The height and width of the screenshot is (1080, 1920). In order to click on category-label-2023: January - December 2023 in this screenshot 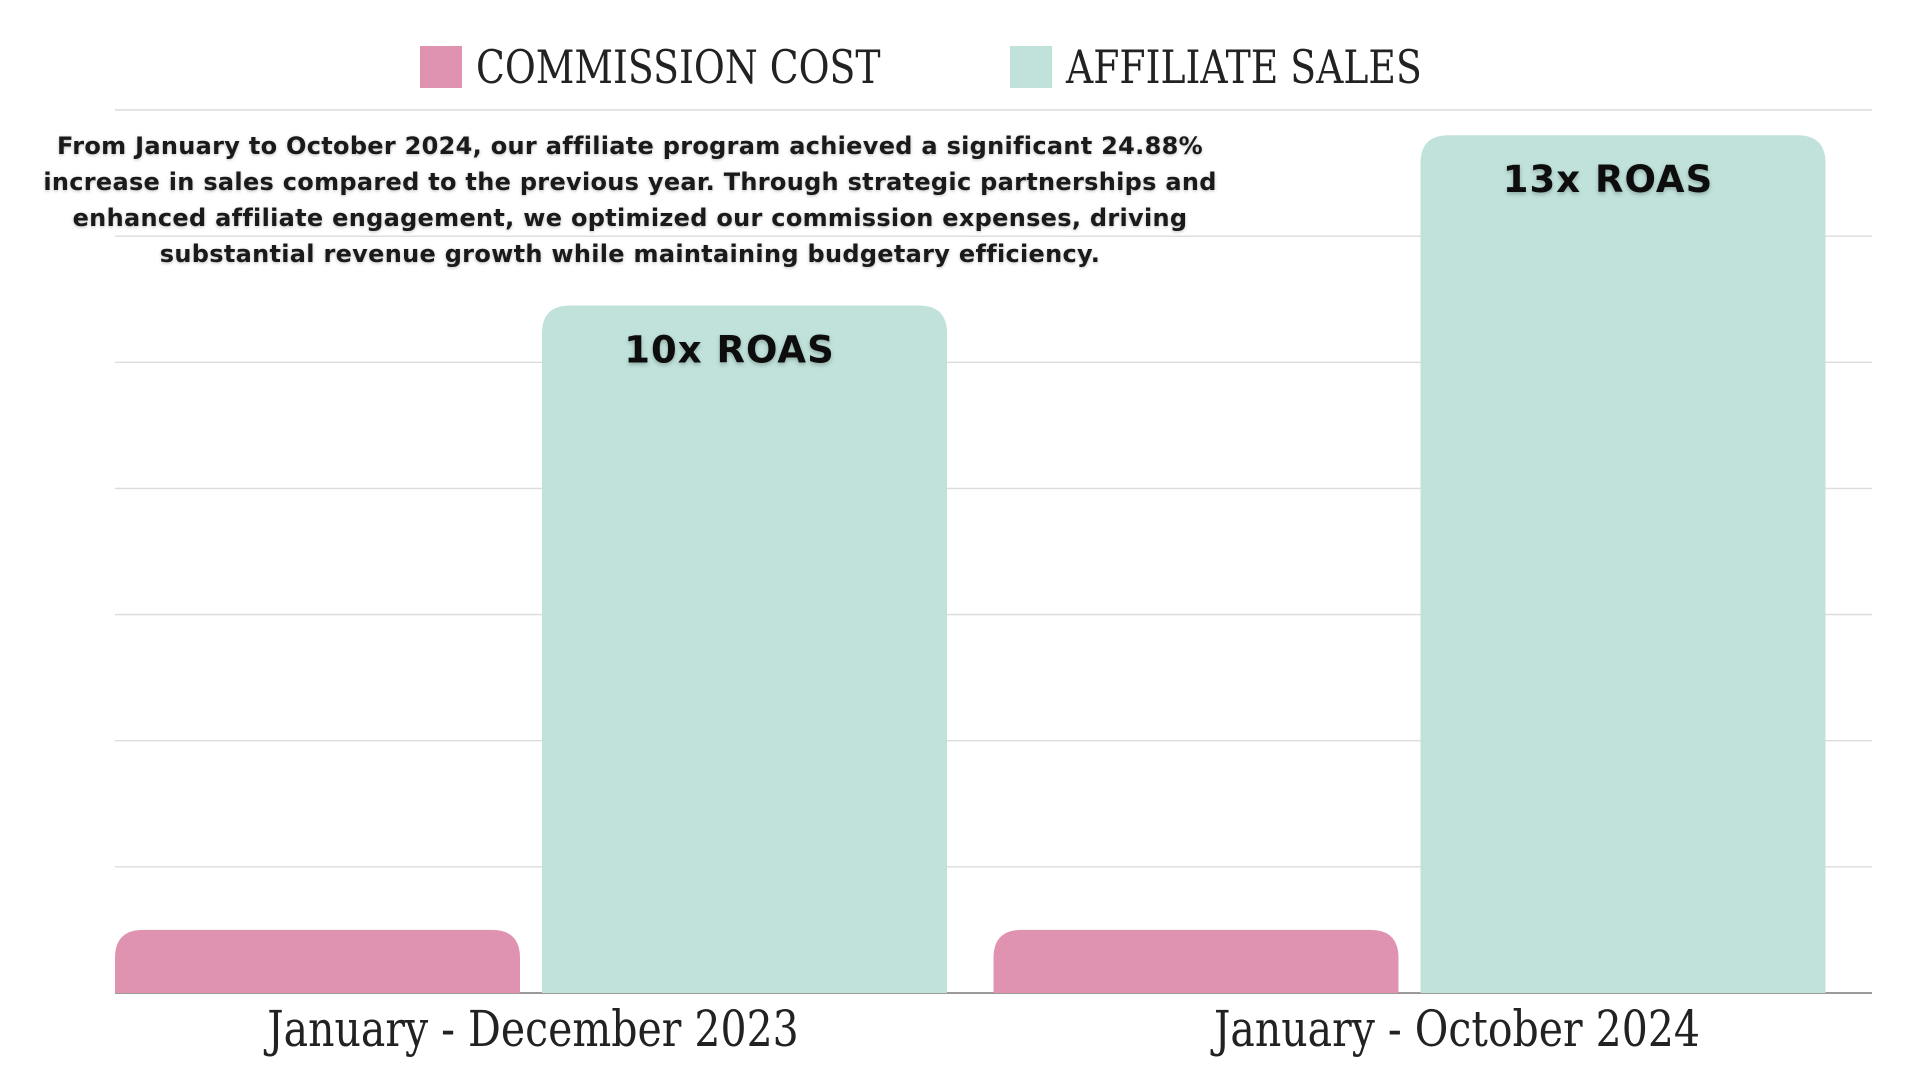, I will do `click(533, 1029)`.